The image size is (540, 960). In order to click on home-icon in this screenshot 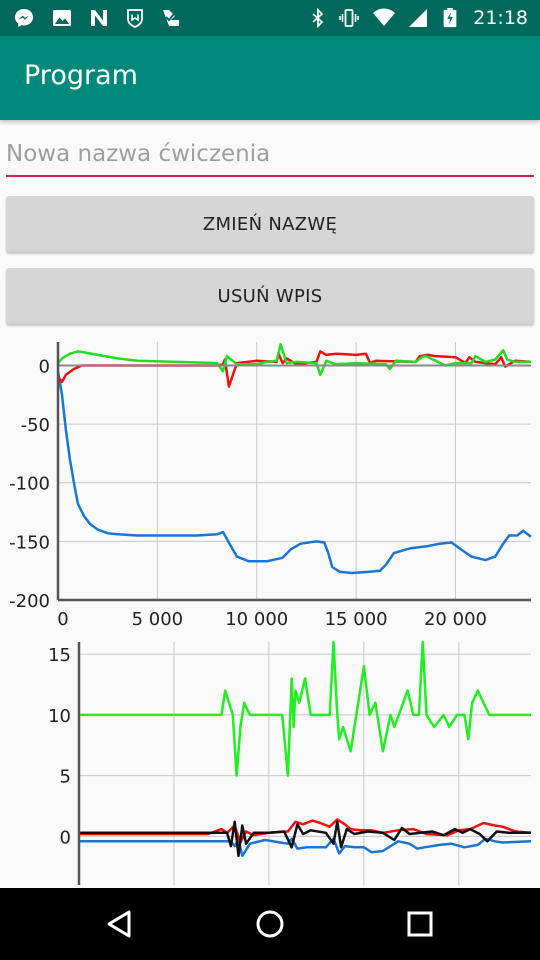, I will do `click(270, 924)`.